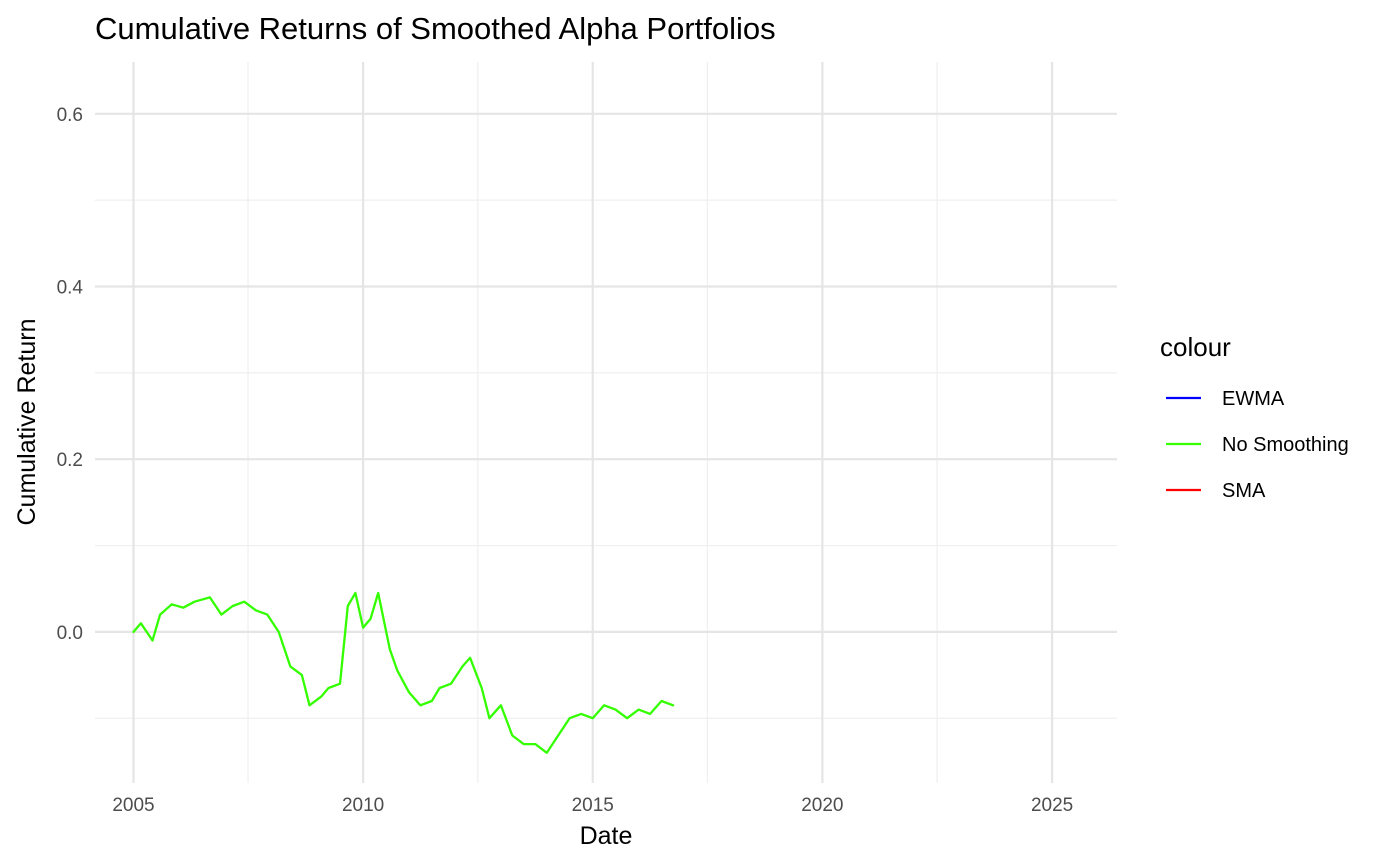 The width and height of the screenshot is (1400, 865). Describe the element at coordinates (1052, 805) in the screenshot. I see `x-tick-label: 2025` at that location.